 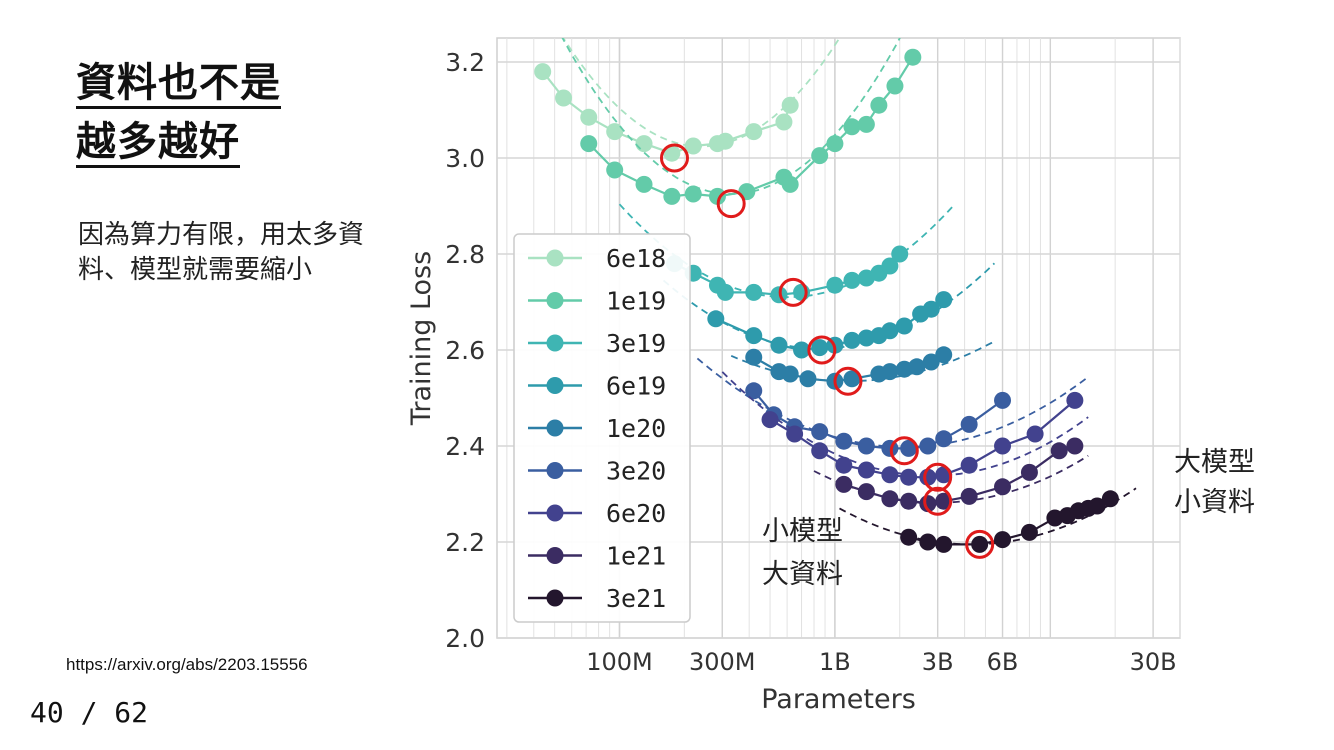 What do you see at coordinates (465, 158) in the screenshot?
I see `y-tick-label: 3.0` at bounding box center [465, 158].